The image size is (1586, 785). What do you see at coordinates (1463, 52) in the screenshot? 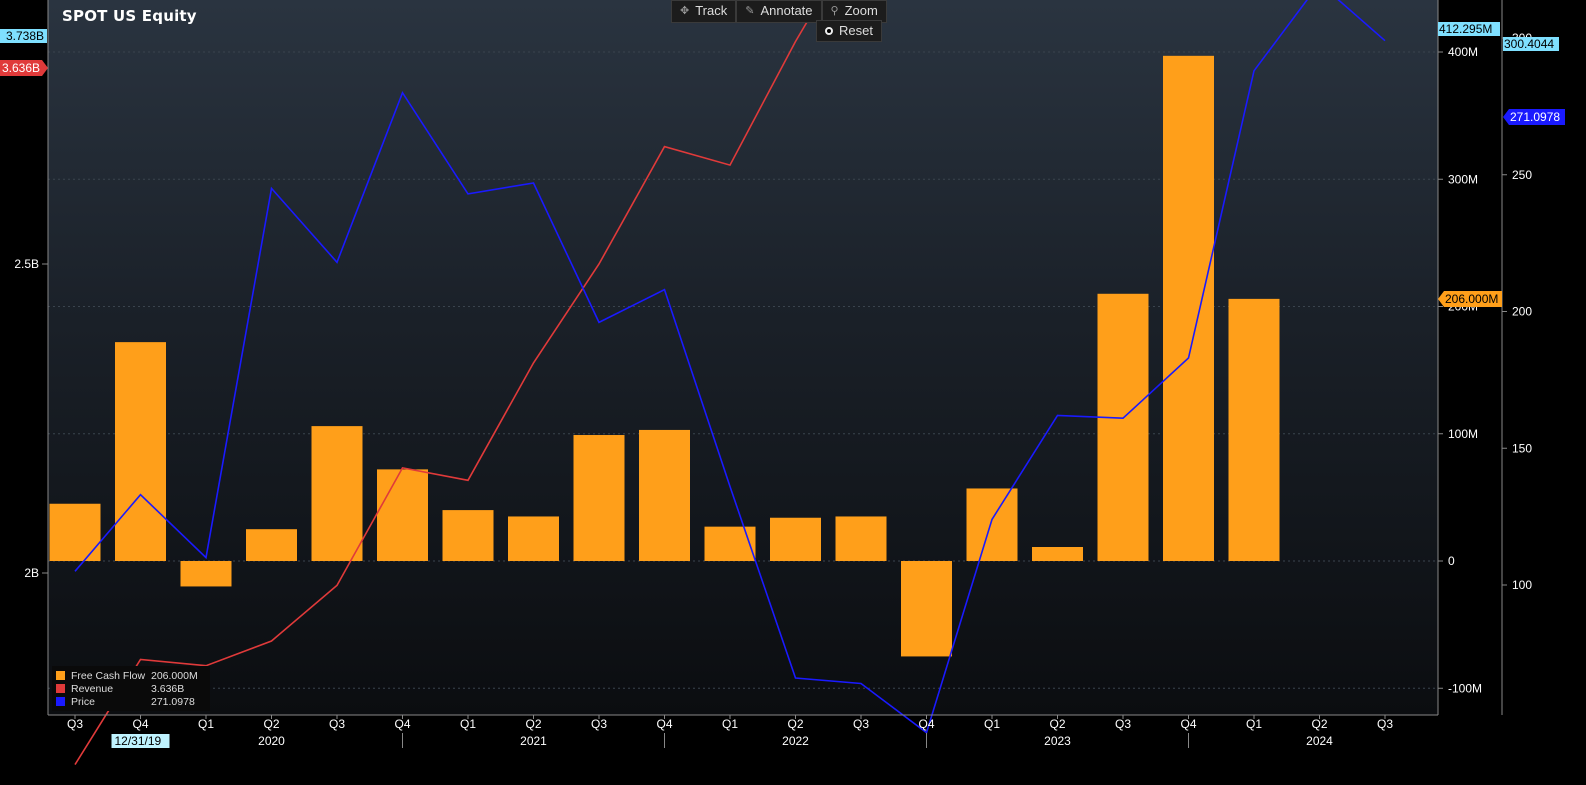
I see `right-inner-tick-label: 400M` at bounding box center [1463, 52].